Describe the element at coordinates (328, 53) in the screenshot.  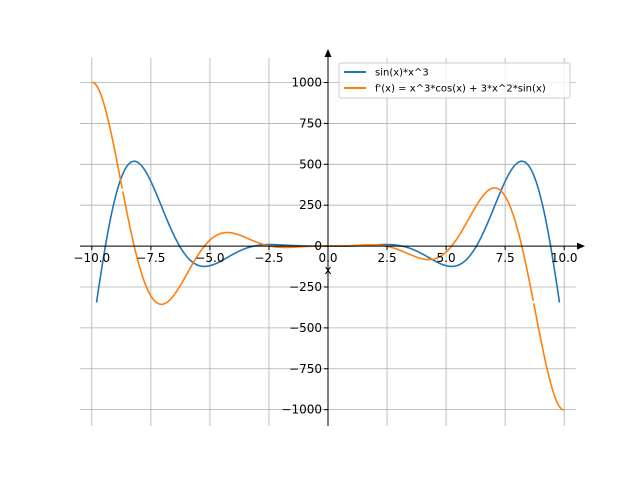
I see `y-axis-arrow` at that location.